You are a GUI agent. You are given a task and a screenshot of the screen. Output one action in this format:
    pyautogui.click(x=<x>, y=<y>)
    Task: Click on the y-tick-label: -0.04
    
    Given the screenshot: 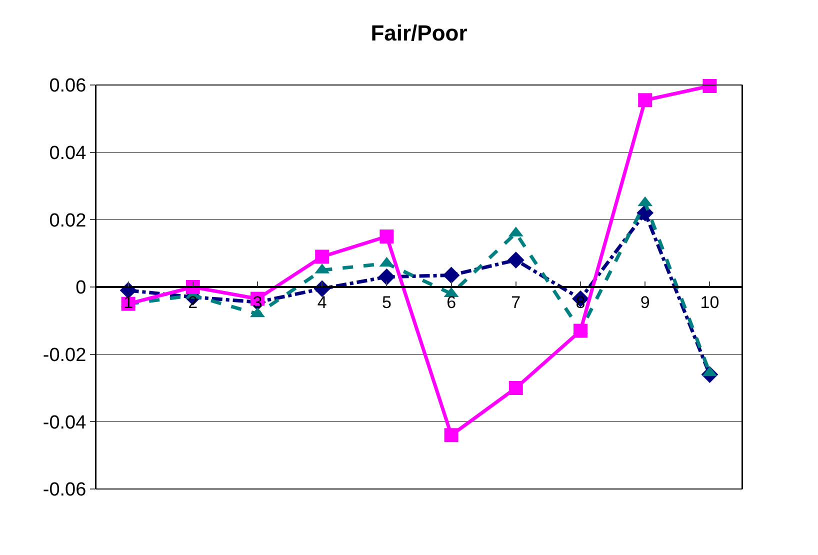 What is the action you would take?
    pyautogui.click(x=64, y=423)
    